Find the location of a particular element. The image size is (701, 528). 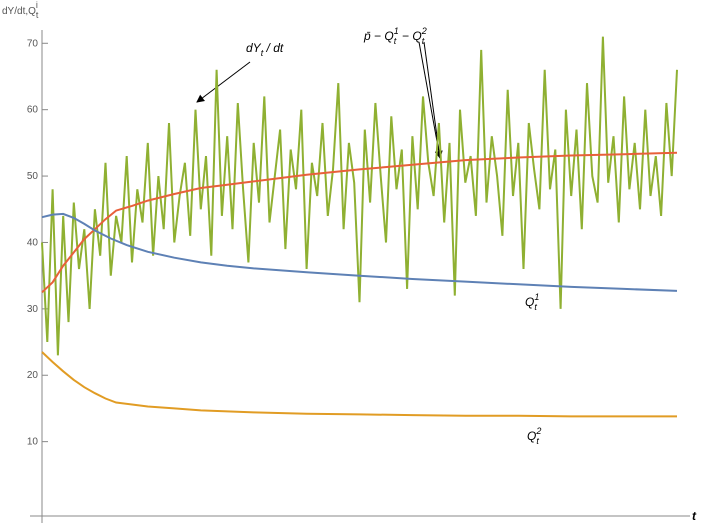

annotation-part: p̄ − Q is located at coordinates (378, 36).